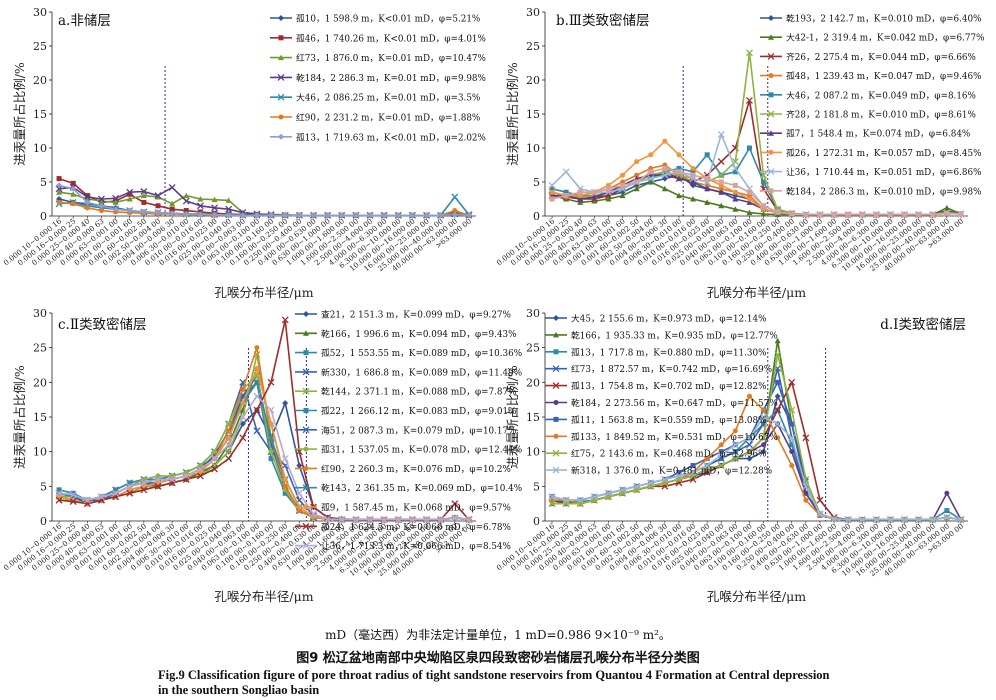 This screenshot has width=996, height=700. What do you see at coordinates (421, 372) in the screenshot?
I see `legend-label: 新330，1 686.8 m，K=0.089 mD，φ=11.49%` at bounding box center [421, 372].